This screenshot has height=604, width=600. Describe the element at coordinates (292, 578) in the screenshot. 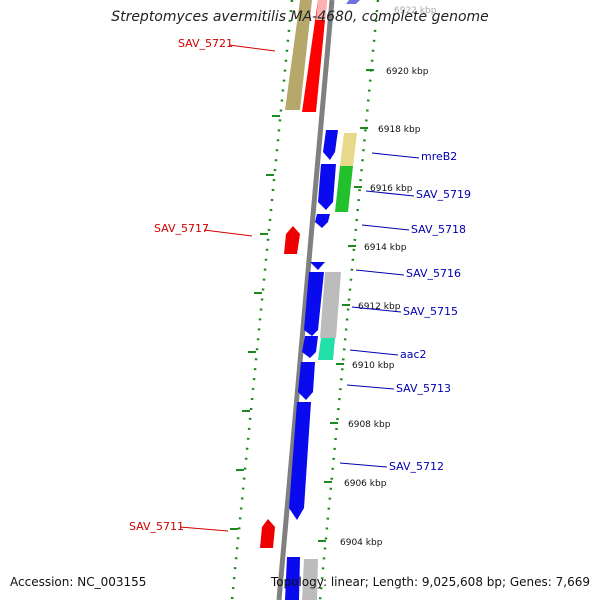

I see `gene-bar-blue-bottom` at that location.